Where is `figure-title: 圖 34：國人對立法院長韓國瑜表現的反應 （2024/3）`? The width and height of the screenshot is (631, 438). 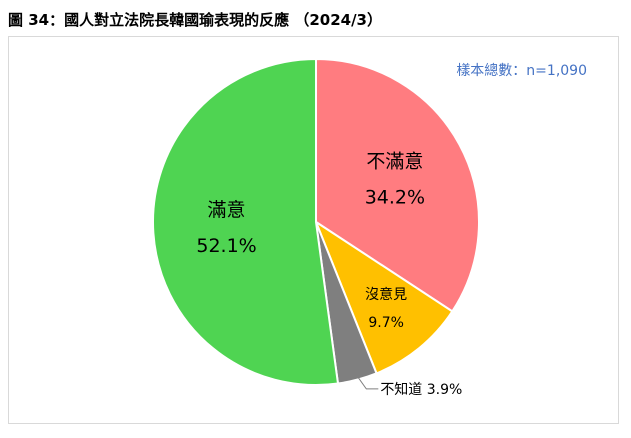 figure-title: 圖 34：國人對立法院長韓國瑜表現的反應 （2024/3） is located at coordinates (195, 20).